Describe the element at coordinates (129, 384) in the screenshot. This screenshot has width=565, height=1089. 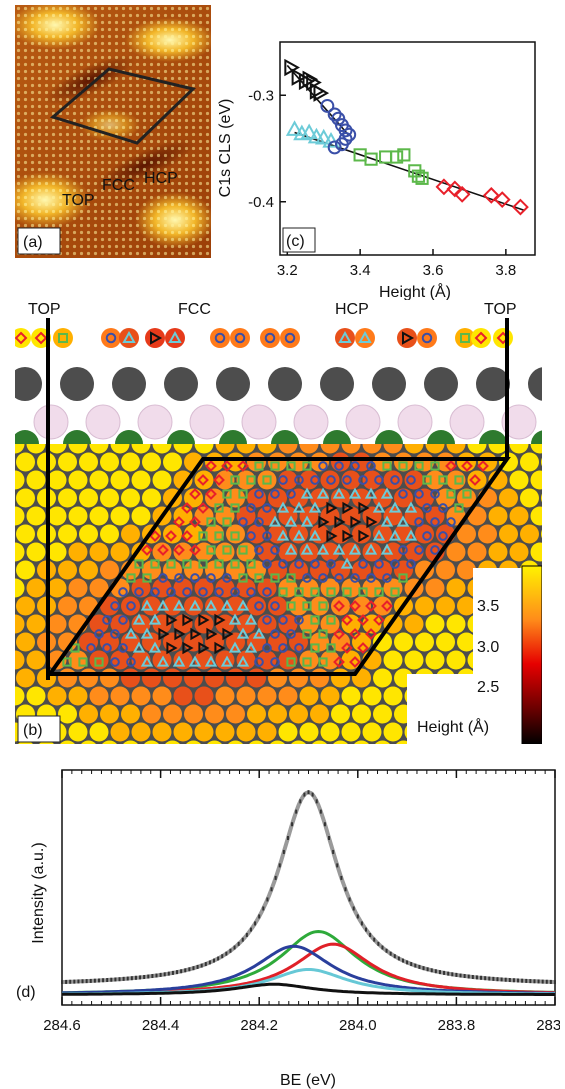
I see `substrate-atom-grey` at that location.